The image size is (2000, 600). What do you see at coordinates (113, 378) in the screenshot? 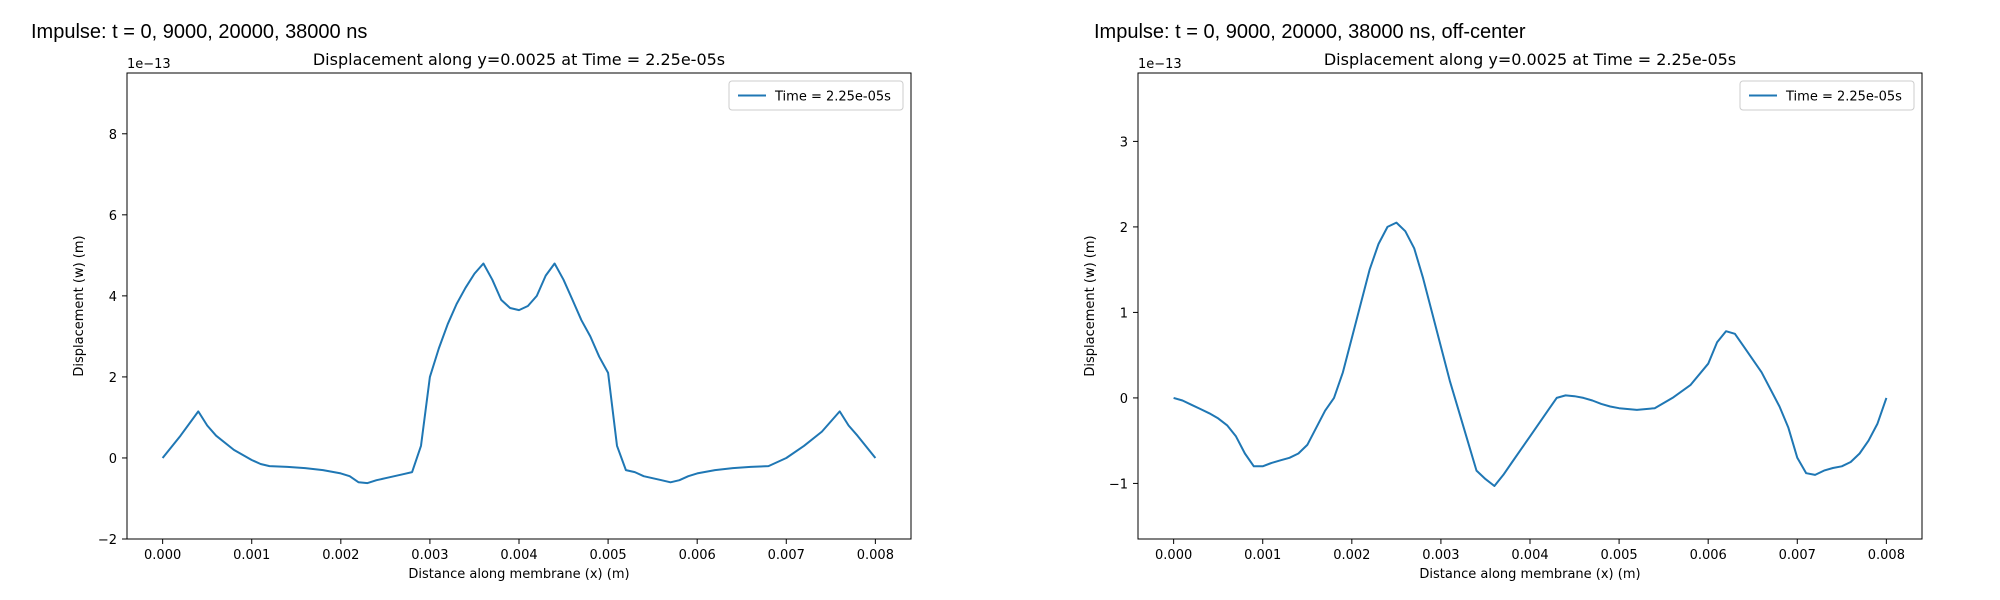
I see `y-tick-label: 2` at bounding box center [113, 378].